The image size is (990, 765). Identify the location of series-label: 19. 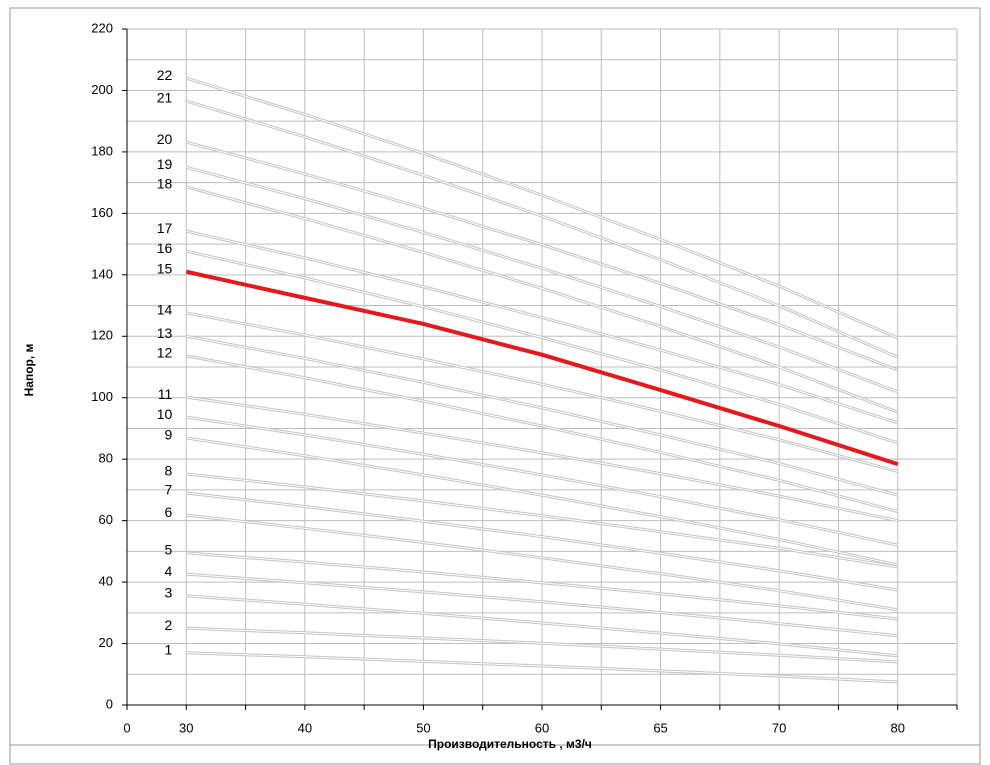
(165, 164).